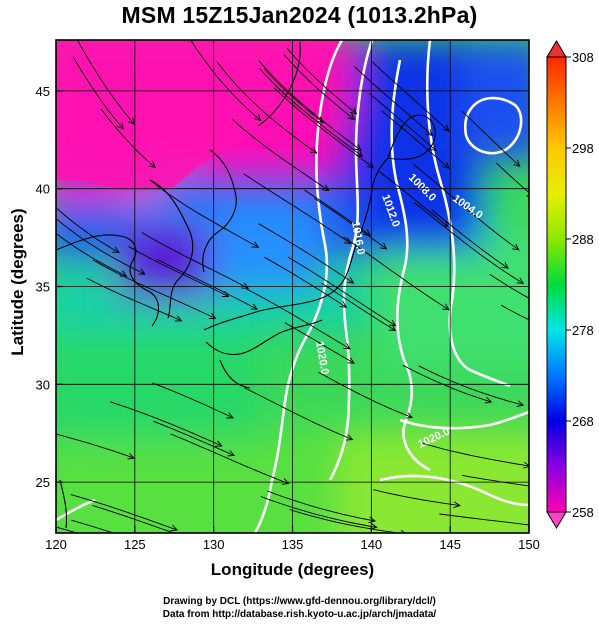 The image size is (599, 625). I want to click on y-tick-label: 30, so click(43, 384).